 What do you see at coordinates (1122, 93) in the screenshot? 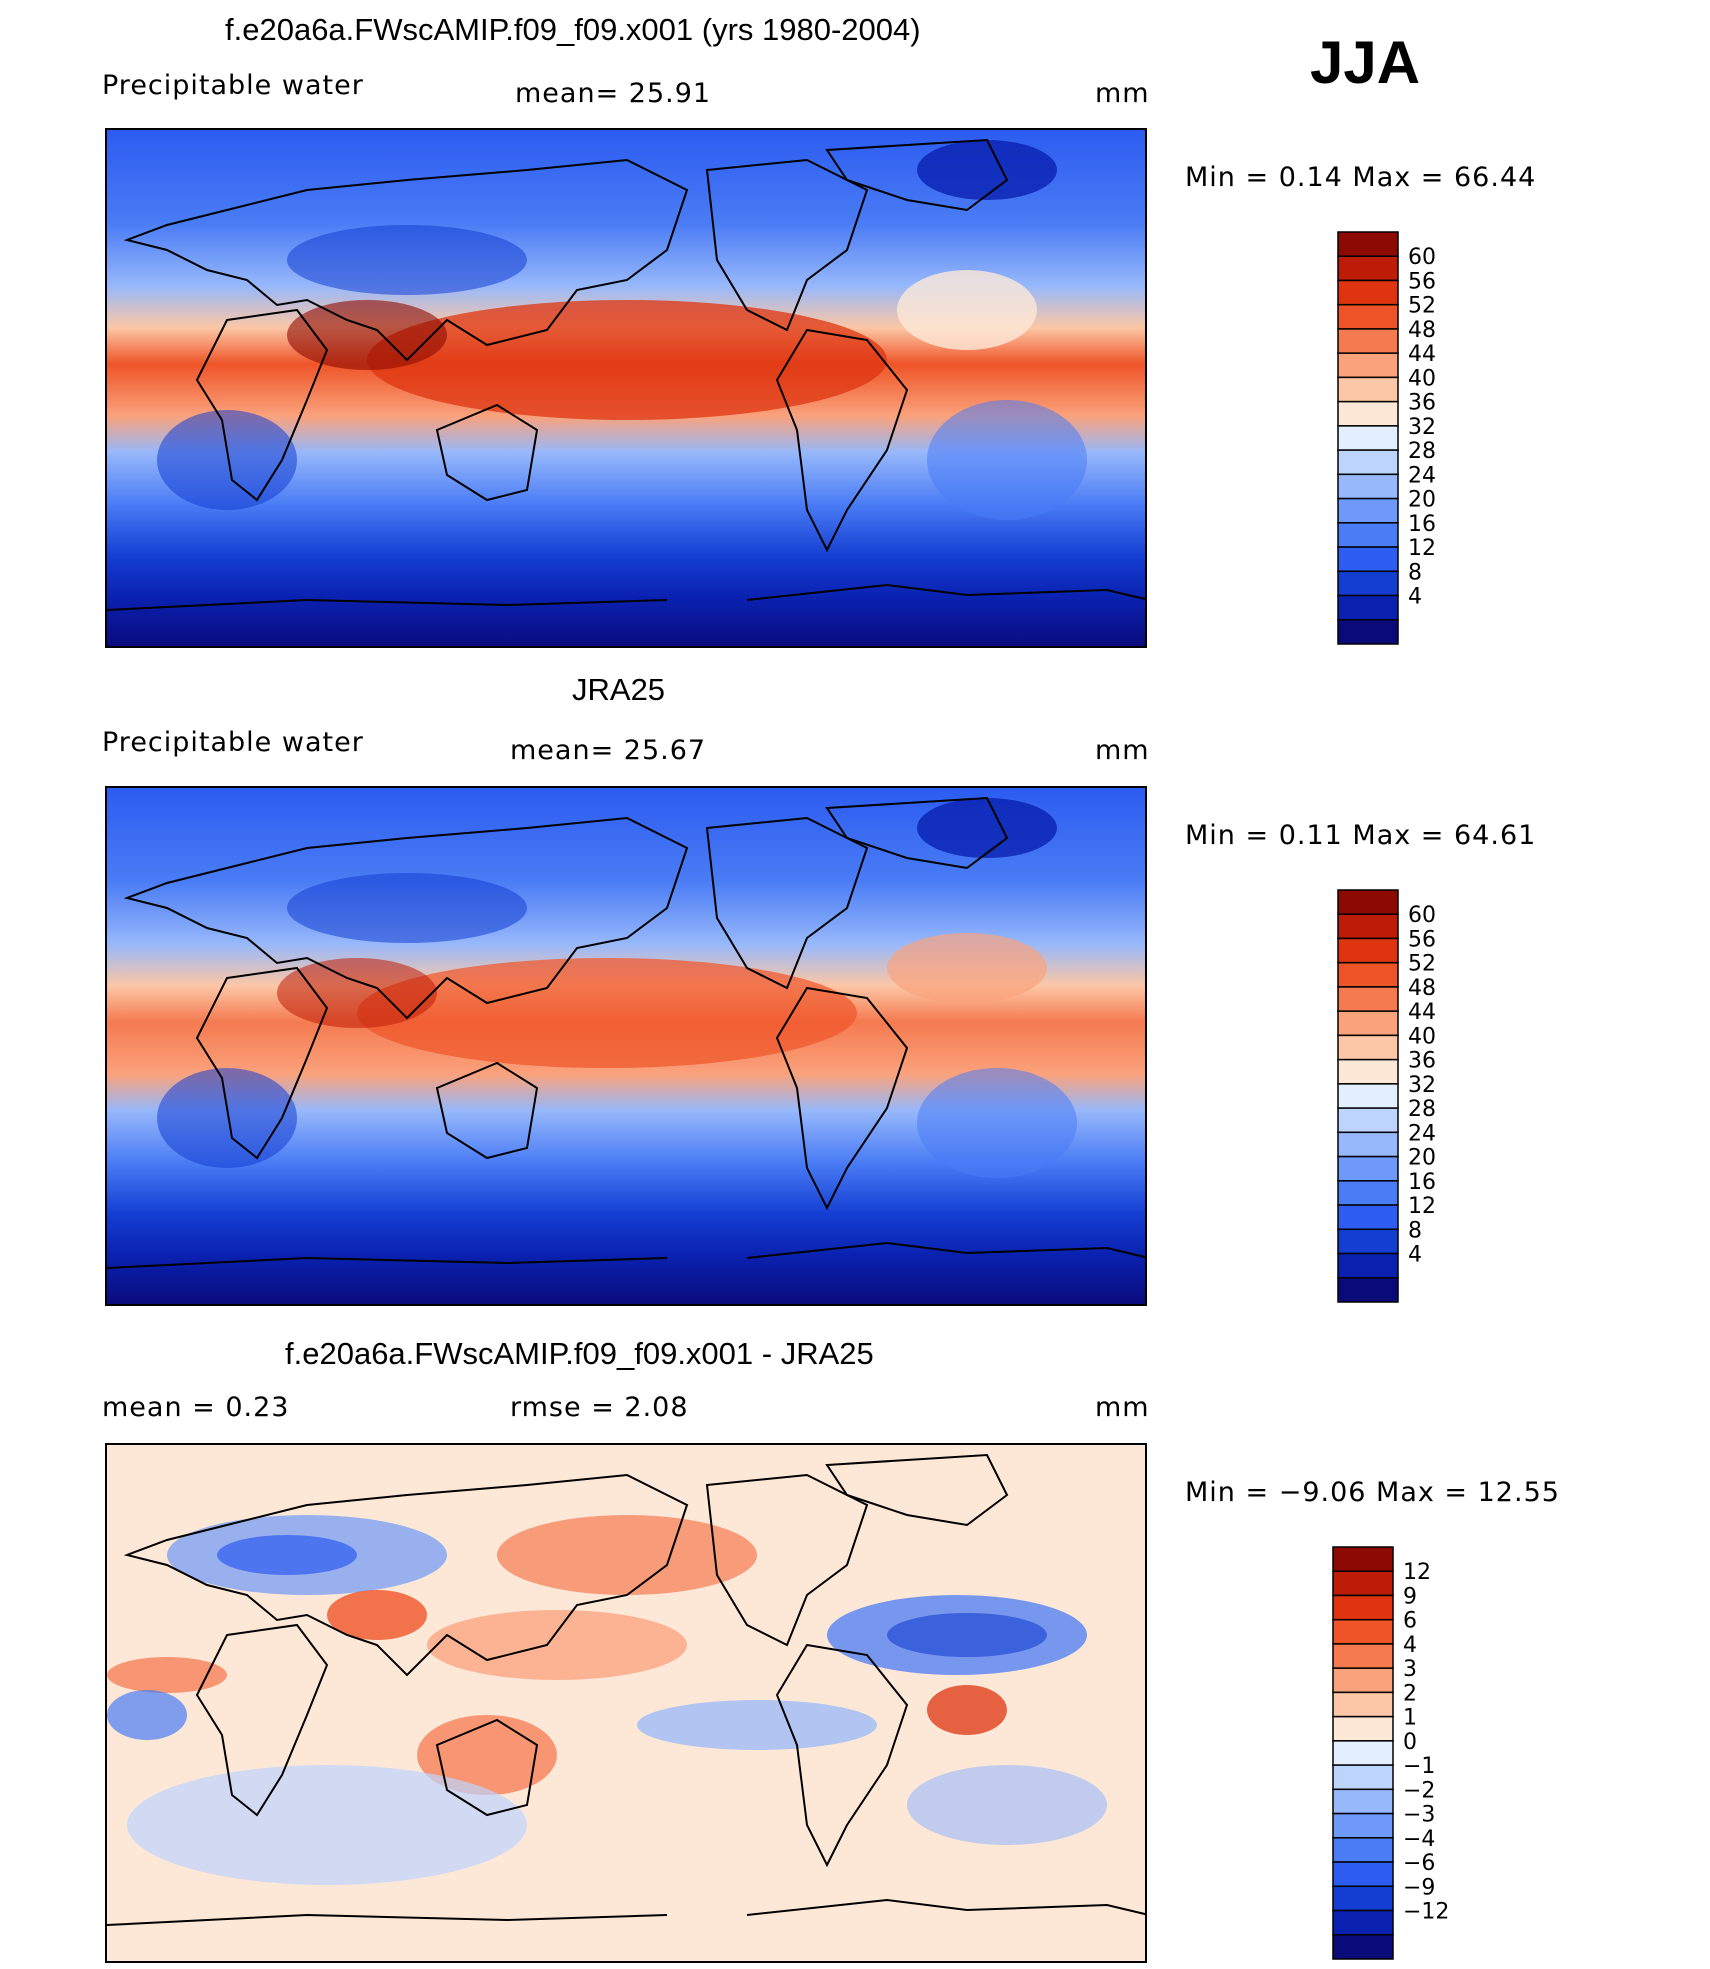
I see `panel-1-unit: mm` at bounding box center [1122, 93].